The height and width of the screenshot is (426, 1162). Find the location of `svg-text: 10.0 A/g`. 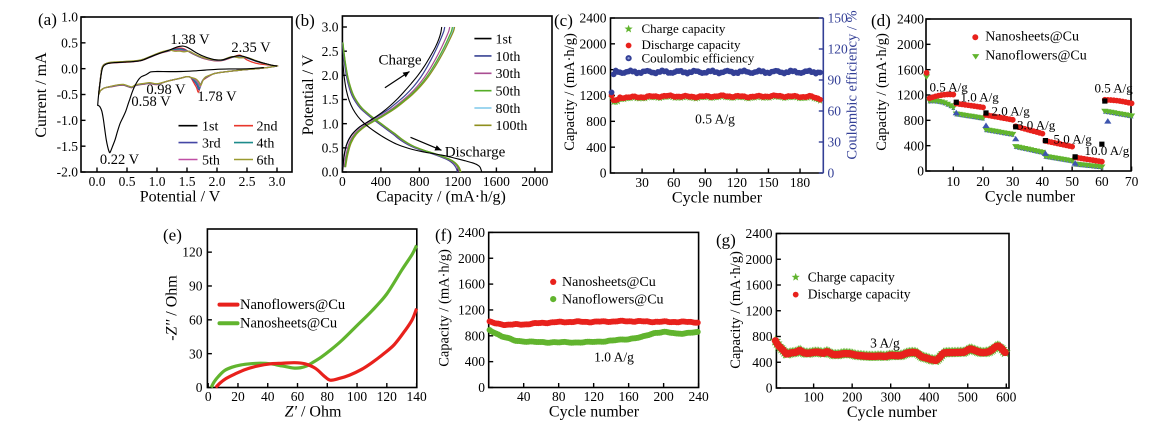

svg-text: 10.0 A/g is located at coordinates (1107, 150).